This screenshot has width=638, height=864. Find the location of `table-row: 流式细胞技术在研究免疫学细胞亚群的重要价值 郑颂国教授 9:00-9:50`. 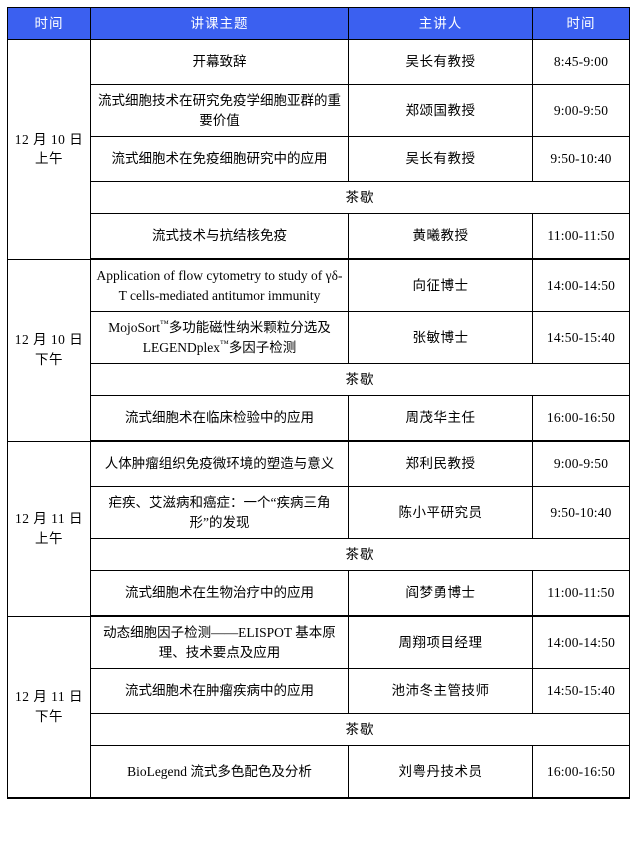

table-row: 流式细胞技术在研究免疫学细胞亚群的重要价值 郑颂国教授 9:00-9:50 is located at coordinates (319, 110).